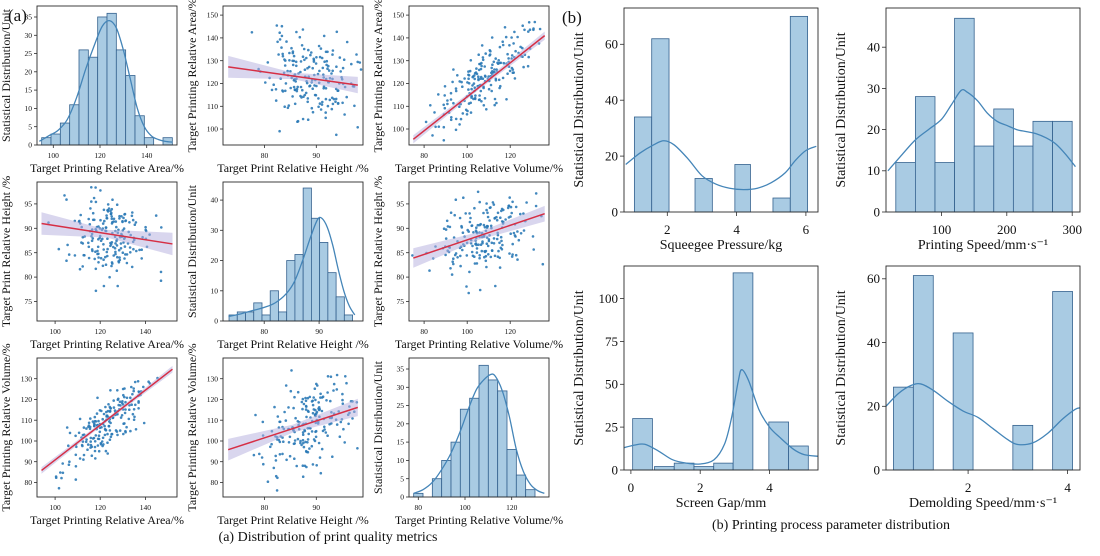 The height and width of the screenshot is (556, 1100). Describe the element at coordinates (611, 44) in the screenshot. I see `svg-text: 60` at that location.